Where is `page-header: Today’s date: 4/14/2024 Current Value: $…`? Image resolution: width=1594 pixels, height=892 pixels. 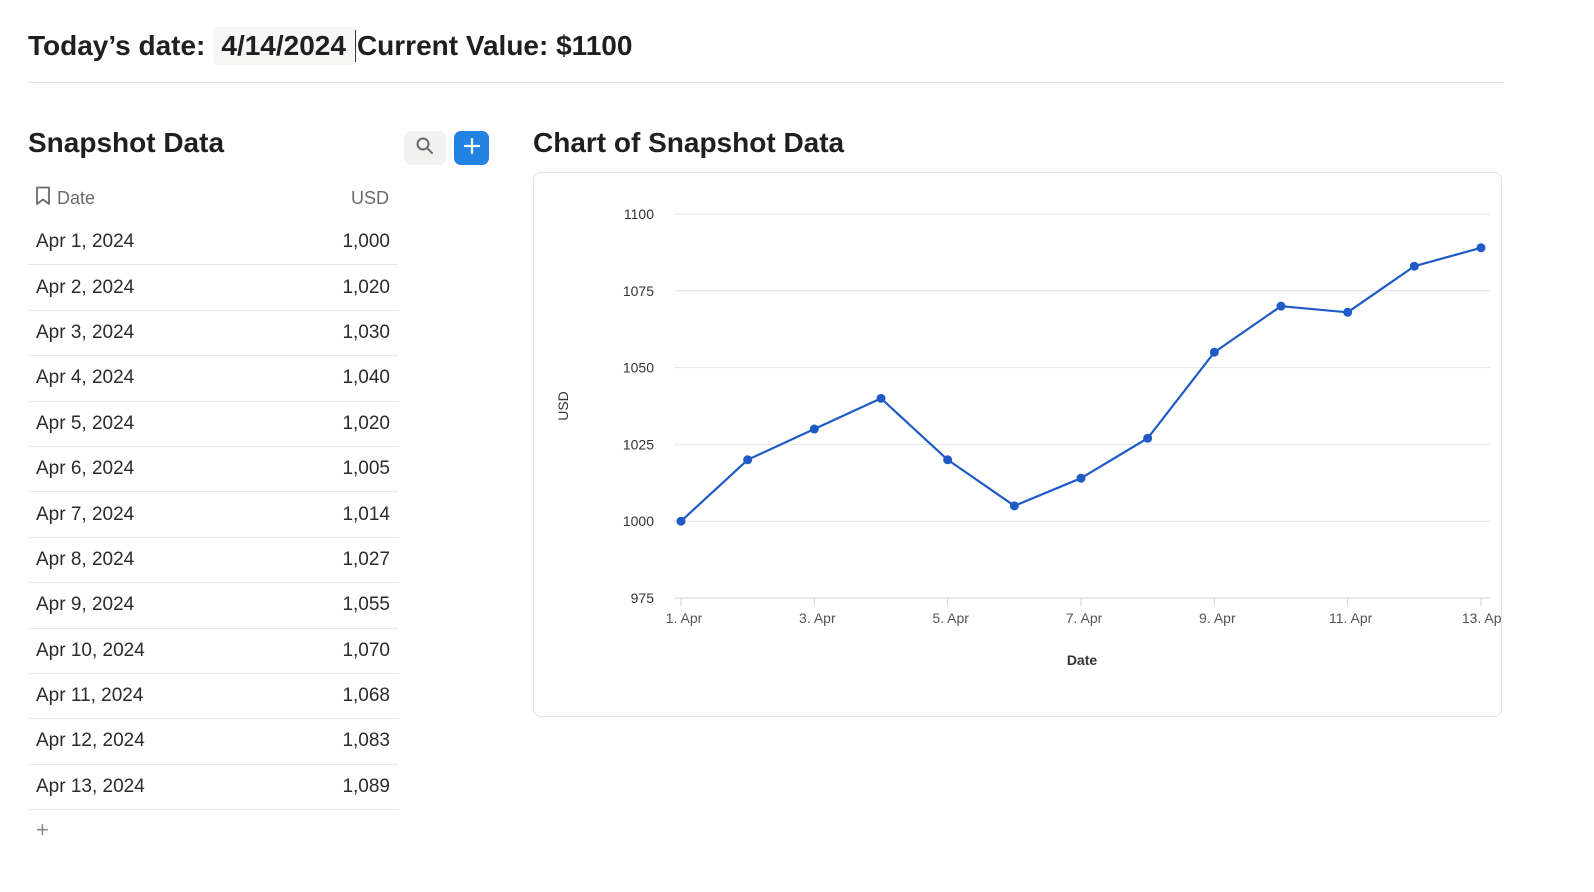
page-header: Today’s date: 4/14/2024 Current Value: $… is located at coordinates (330, 46).